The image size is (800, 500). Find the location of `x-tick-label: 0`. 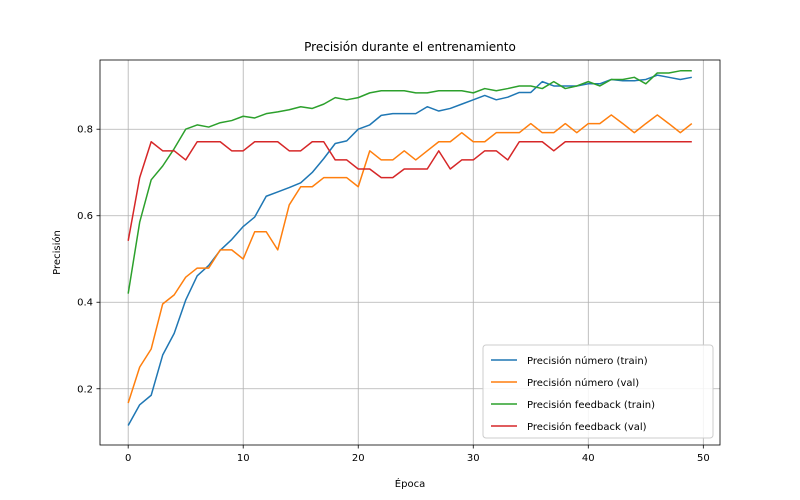

x-tick-label: 0 is located at coordinates (128, 458).